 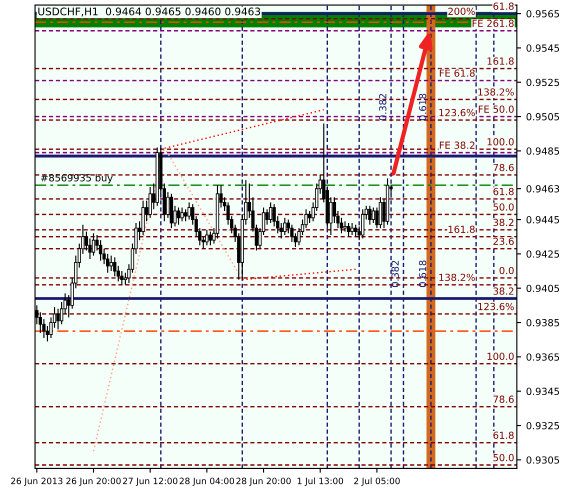 I want to click on y-tick-label: 0.9385, so click(x=543, y=322).